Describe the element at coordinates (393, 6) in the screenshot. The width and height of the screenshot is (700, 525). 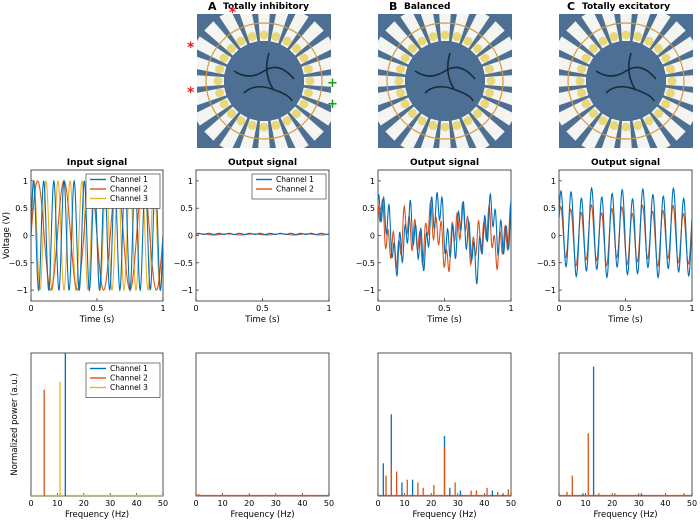
I see `panel-letter: B` at that location.